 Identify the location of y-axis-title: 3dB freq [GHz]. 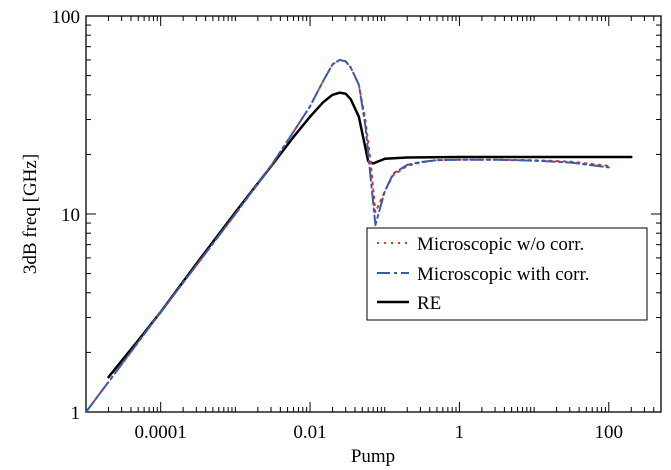
(30, 214).